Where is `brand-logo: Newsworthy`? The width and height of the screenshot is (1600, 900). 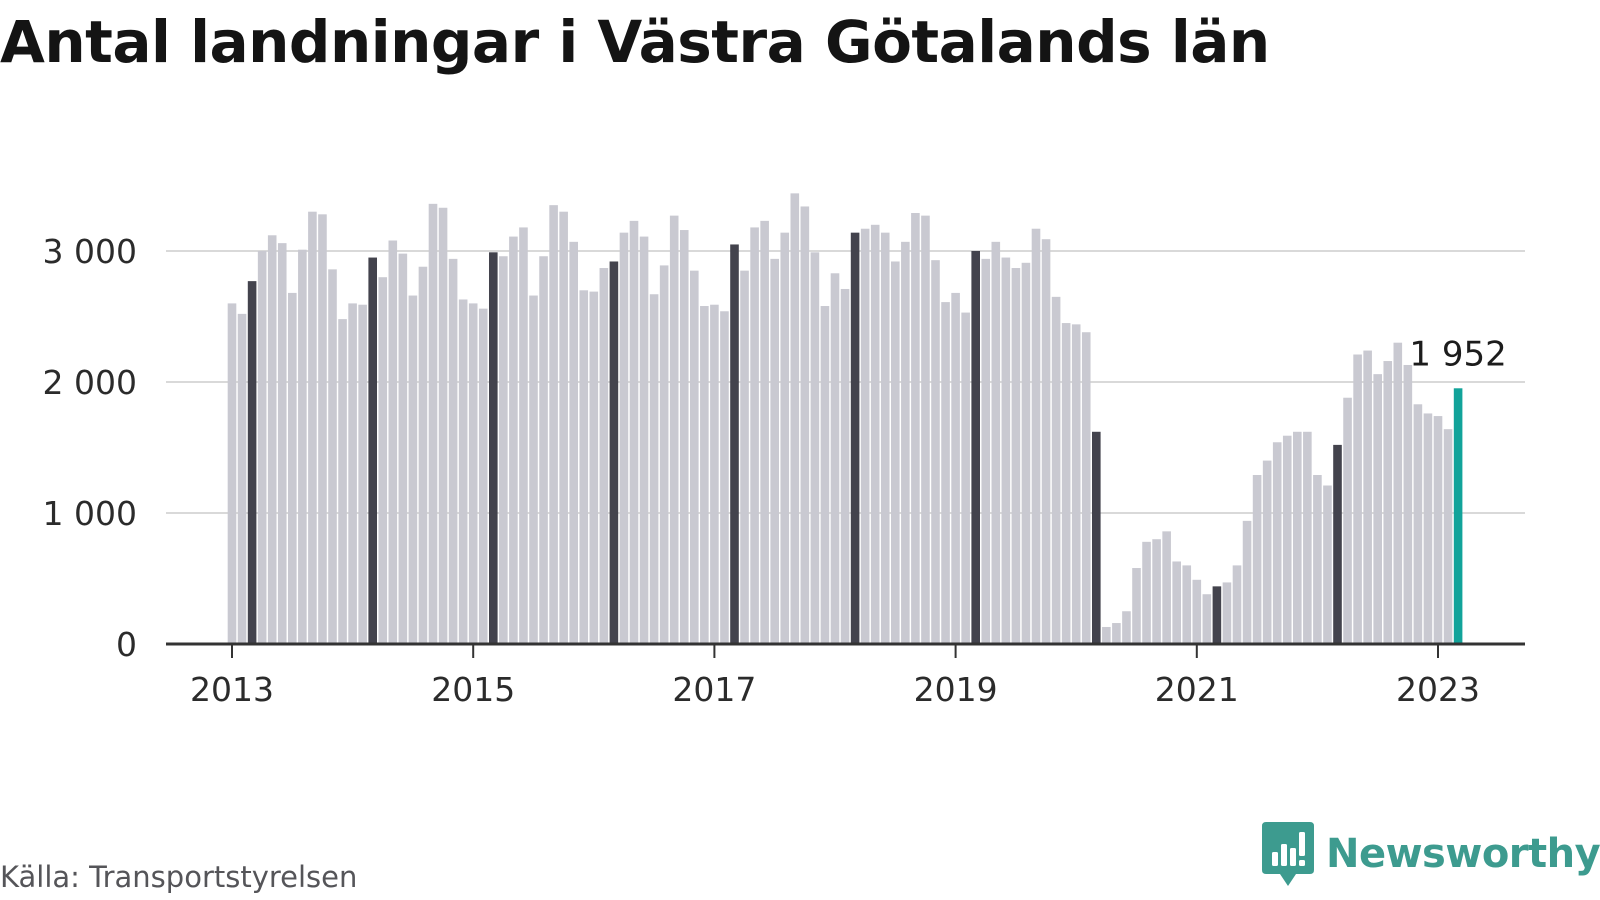 brand-logo: Newsworthy is located at coordinates (1431, 854).